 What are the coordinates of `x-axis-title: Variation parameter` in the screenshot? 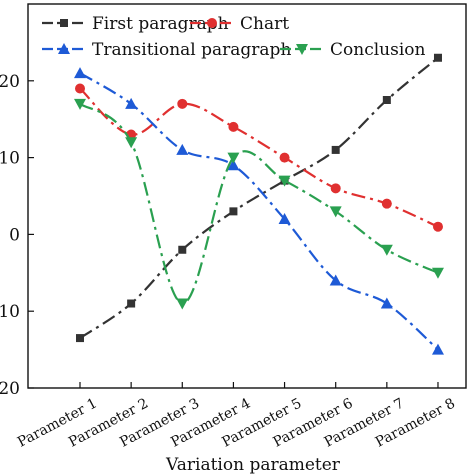 It's located at (253, 464).